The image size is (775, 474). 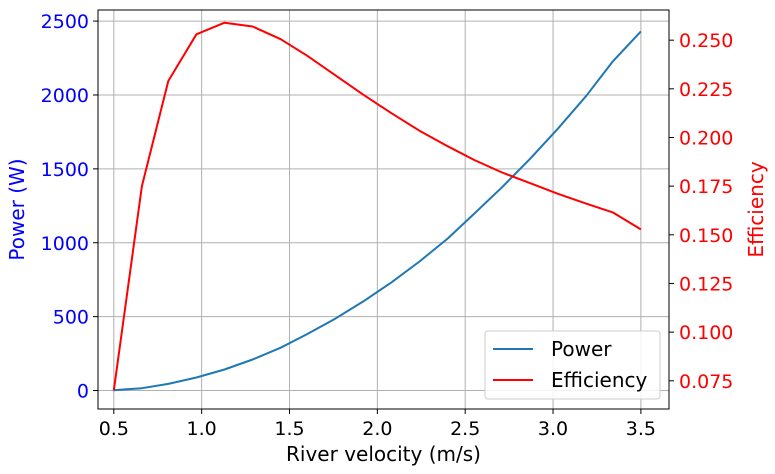 What do you see at coordinates (71, 318) in the screenshot?
I see `y-left-tick-label: 500` at bounding box center [71, 318].